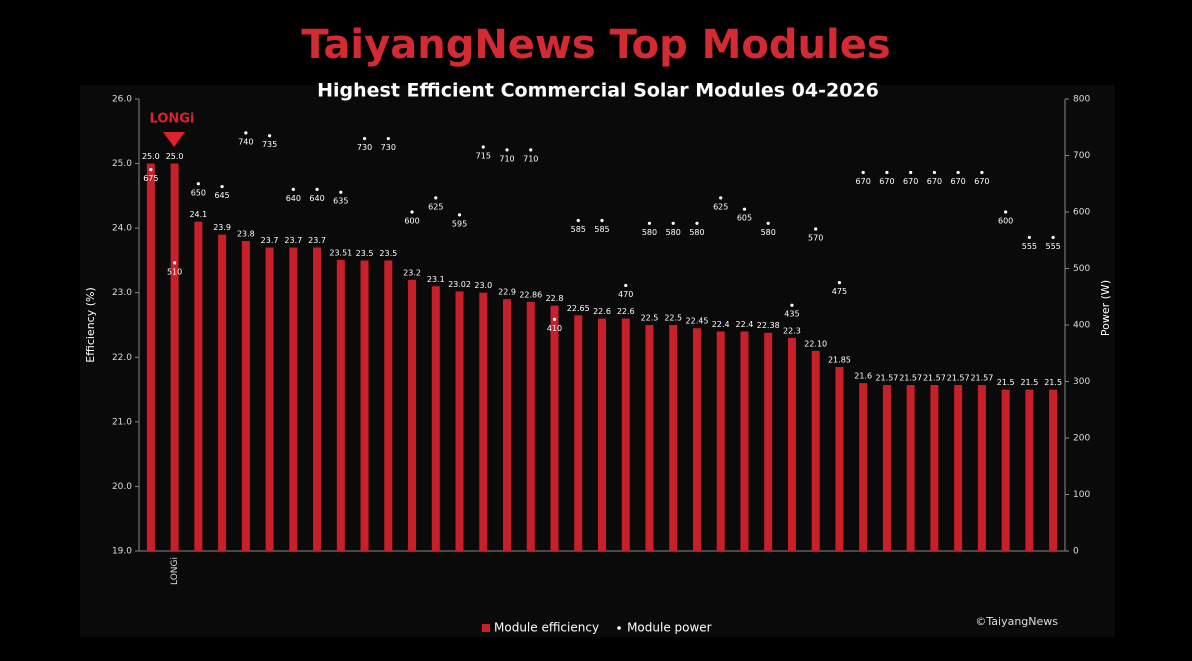 Image resolution: width=1192 pixels, height=661 pixels. Describe the element at coordinates (150, 178) in the screenshot. I see `value-label: 675` at that location.